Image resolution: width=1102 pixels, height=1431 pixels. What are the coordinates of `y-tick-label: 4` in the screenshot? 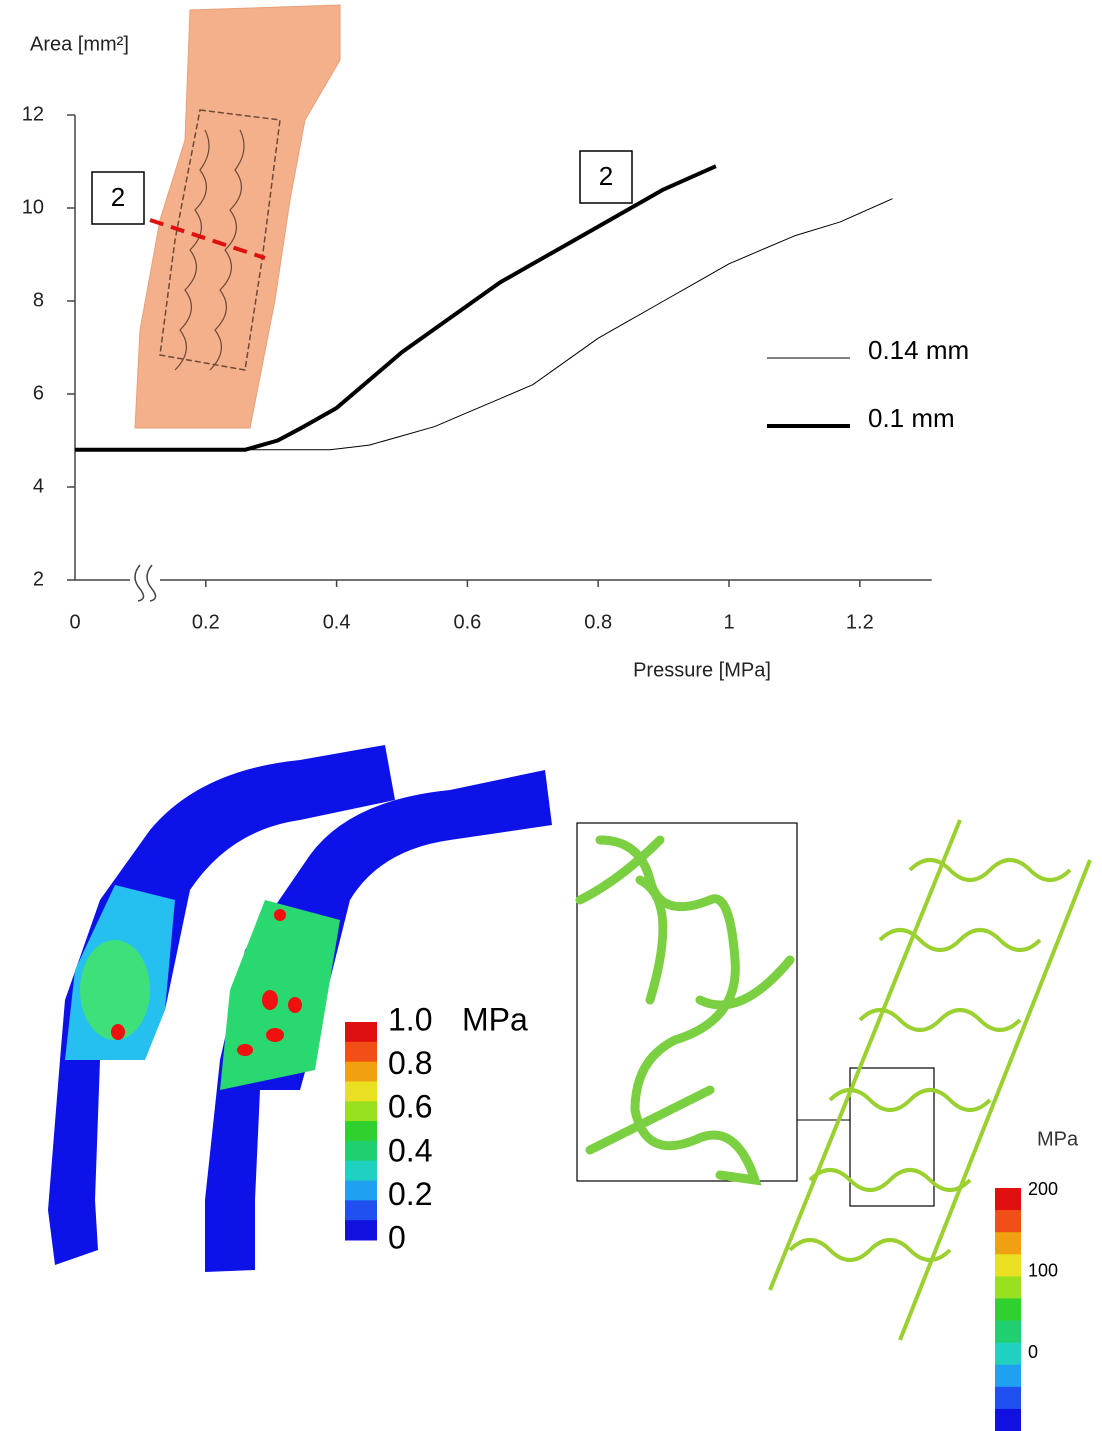 It's located at (38, 486).